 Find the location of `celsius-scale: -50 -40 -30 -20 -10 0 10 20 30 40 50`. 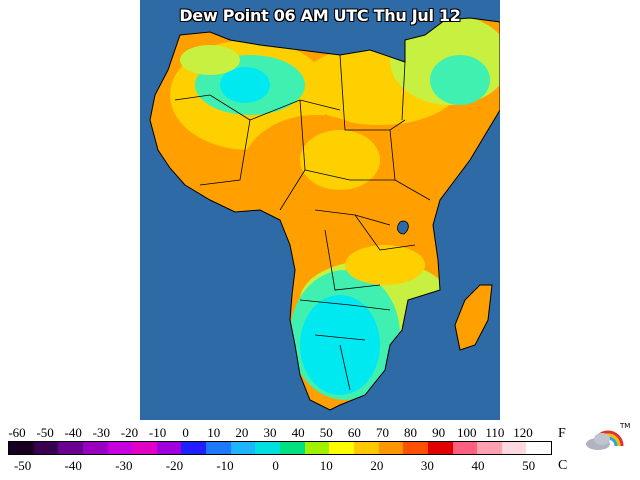

celsius-scale: -50 -40 -30 -20 -10 0 10 20 30 40 50 is located at coordinates (280, 466).